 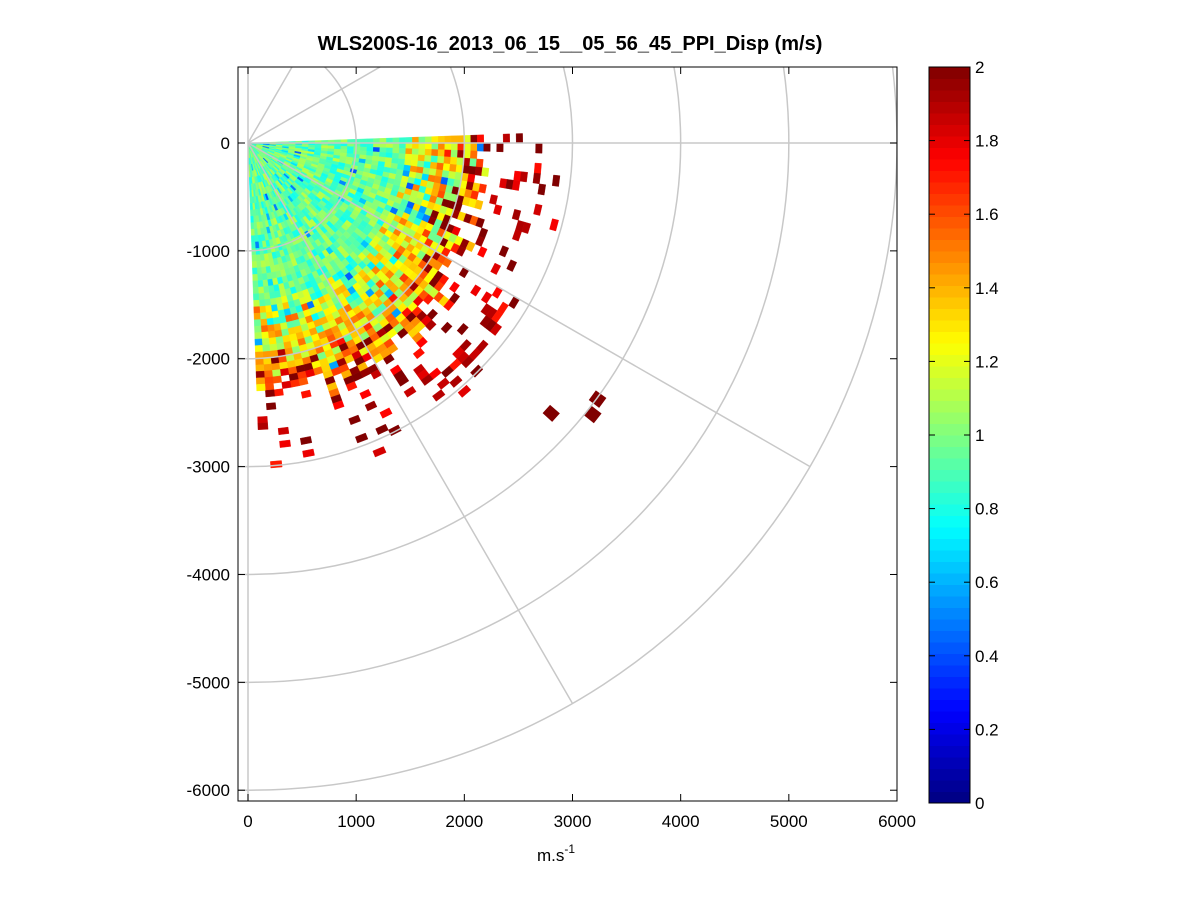 I want to click on colorbar-tick-label: 0.2, so click(x=987, y=729).